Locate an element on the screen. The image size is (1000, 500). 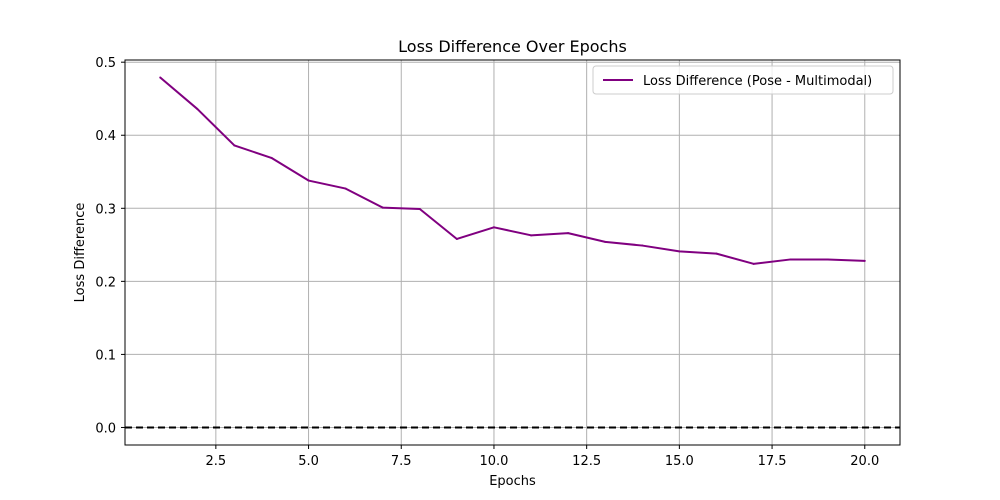
y-axis-label: Loss Difference is located at coordinates (80, 253).